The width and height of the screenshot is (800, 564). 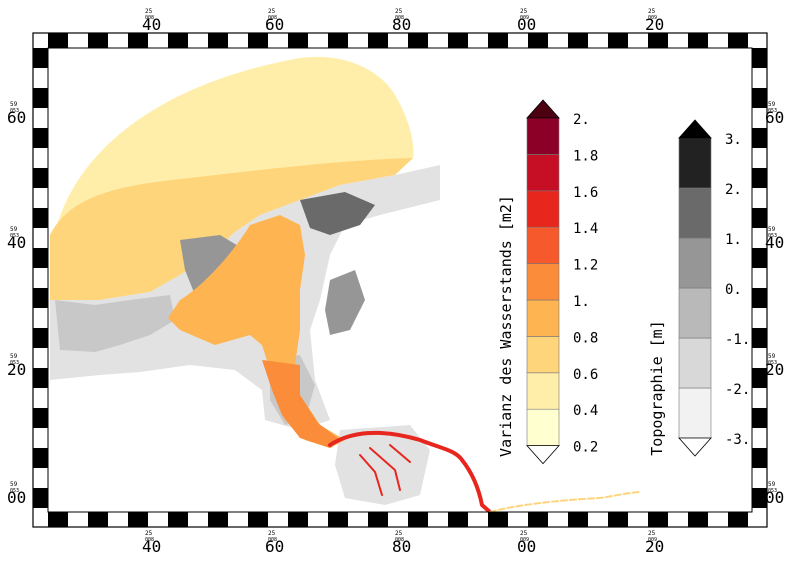 I want to click on legend-tick-label: -2., so click(x=737, y=390).